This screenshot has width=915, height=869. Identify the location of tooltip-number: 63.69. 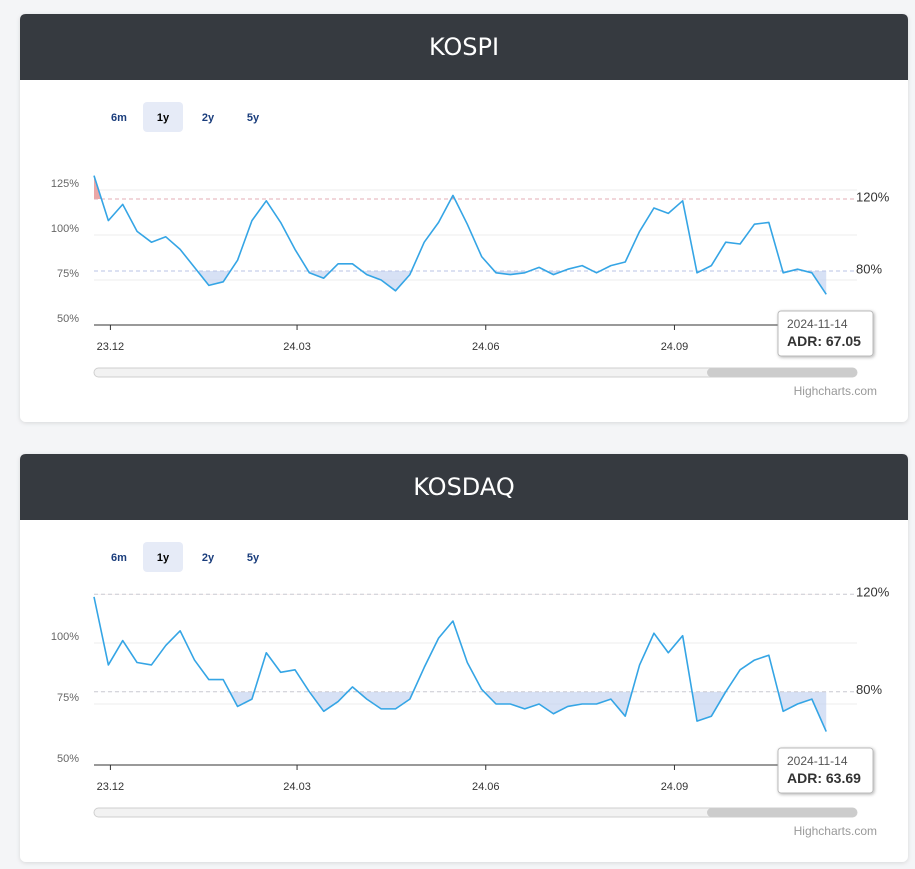
(843, 778).